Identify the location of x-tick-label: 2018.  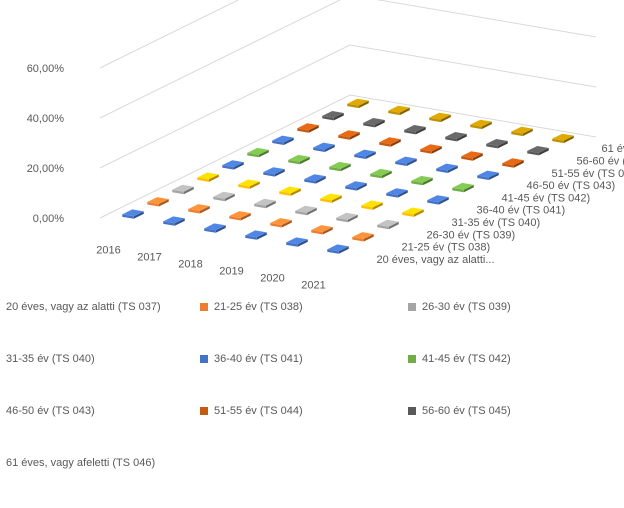
(190, 265).